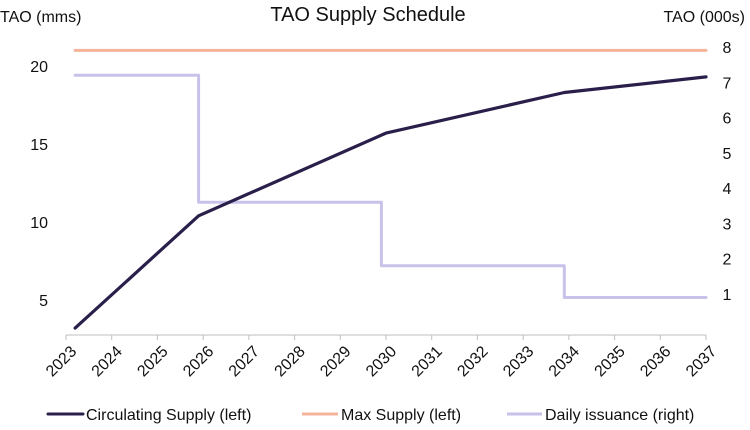 The image size is (750, 430). I want to click on chart-title: TAO Supply Schedule, so click(367, 15).